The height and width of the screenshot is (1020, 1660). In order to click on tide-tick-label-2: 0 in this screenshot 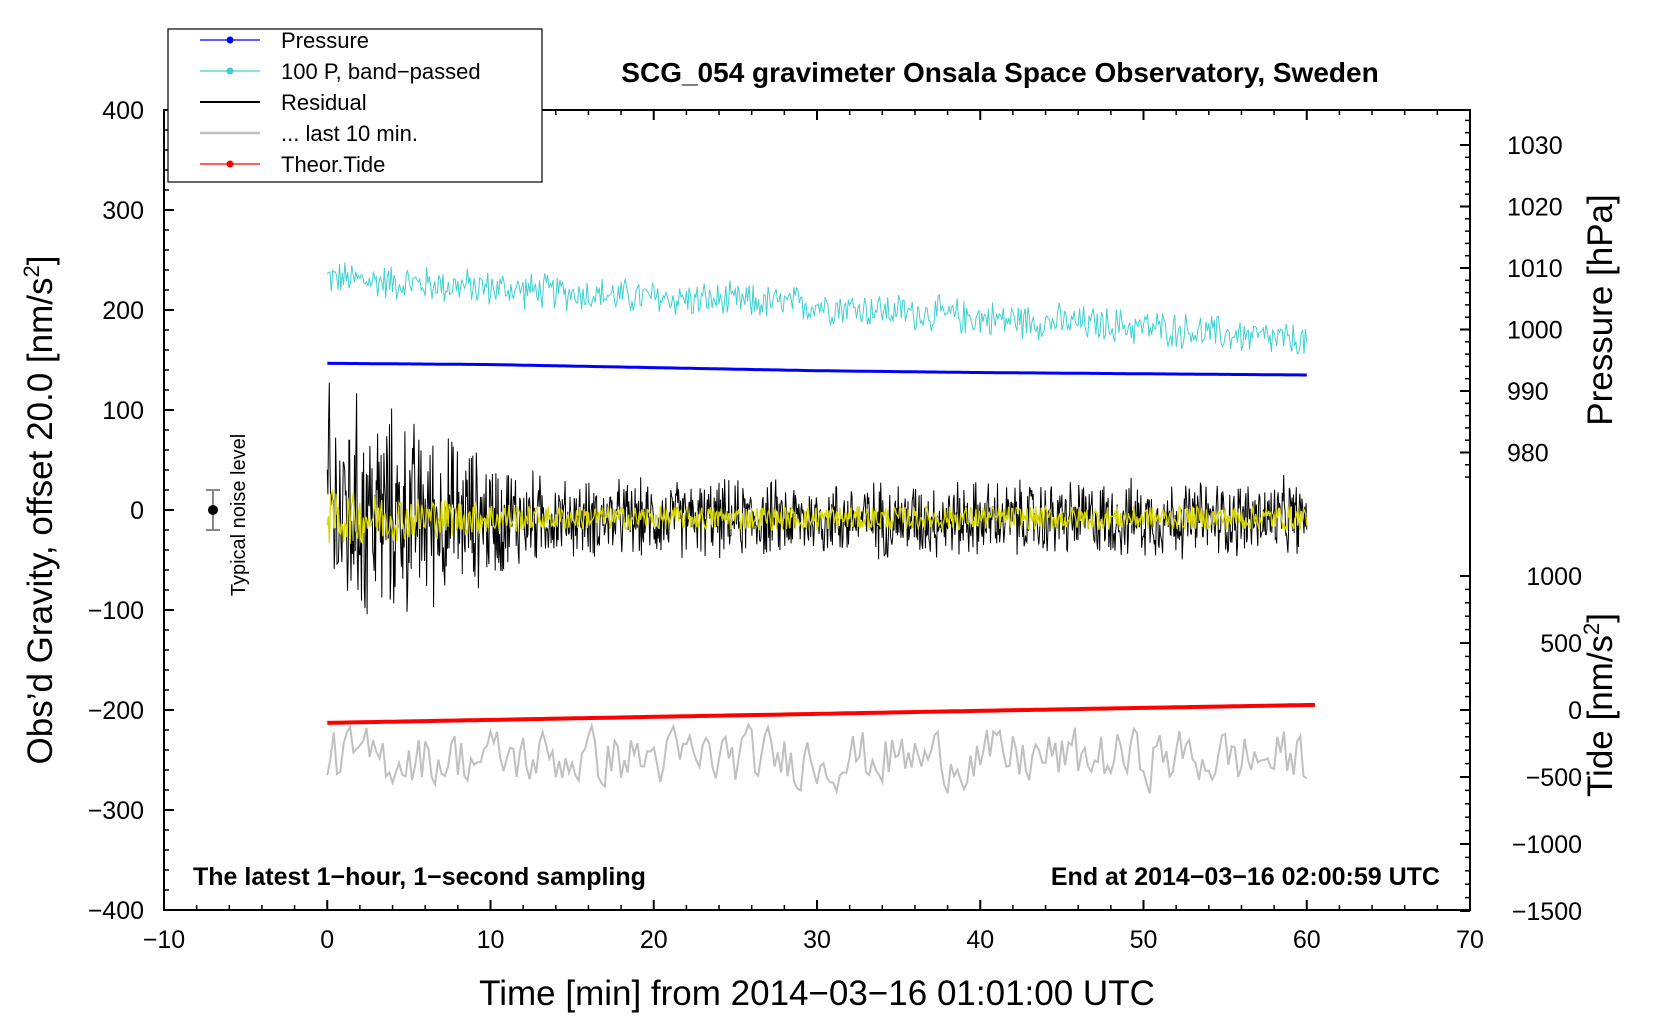, I will do `click(1575, 711)`.